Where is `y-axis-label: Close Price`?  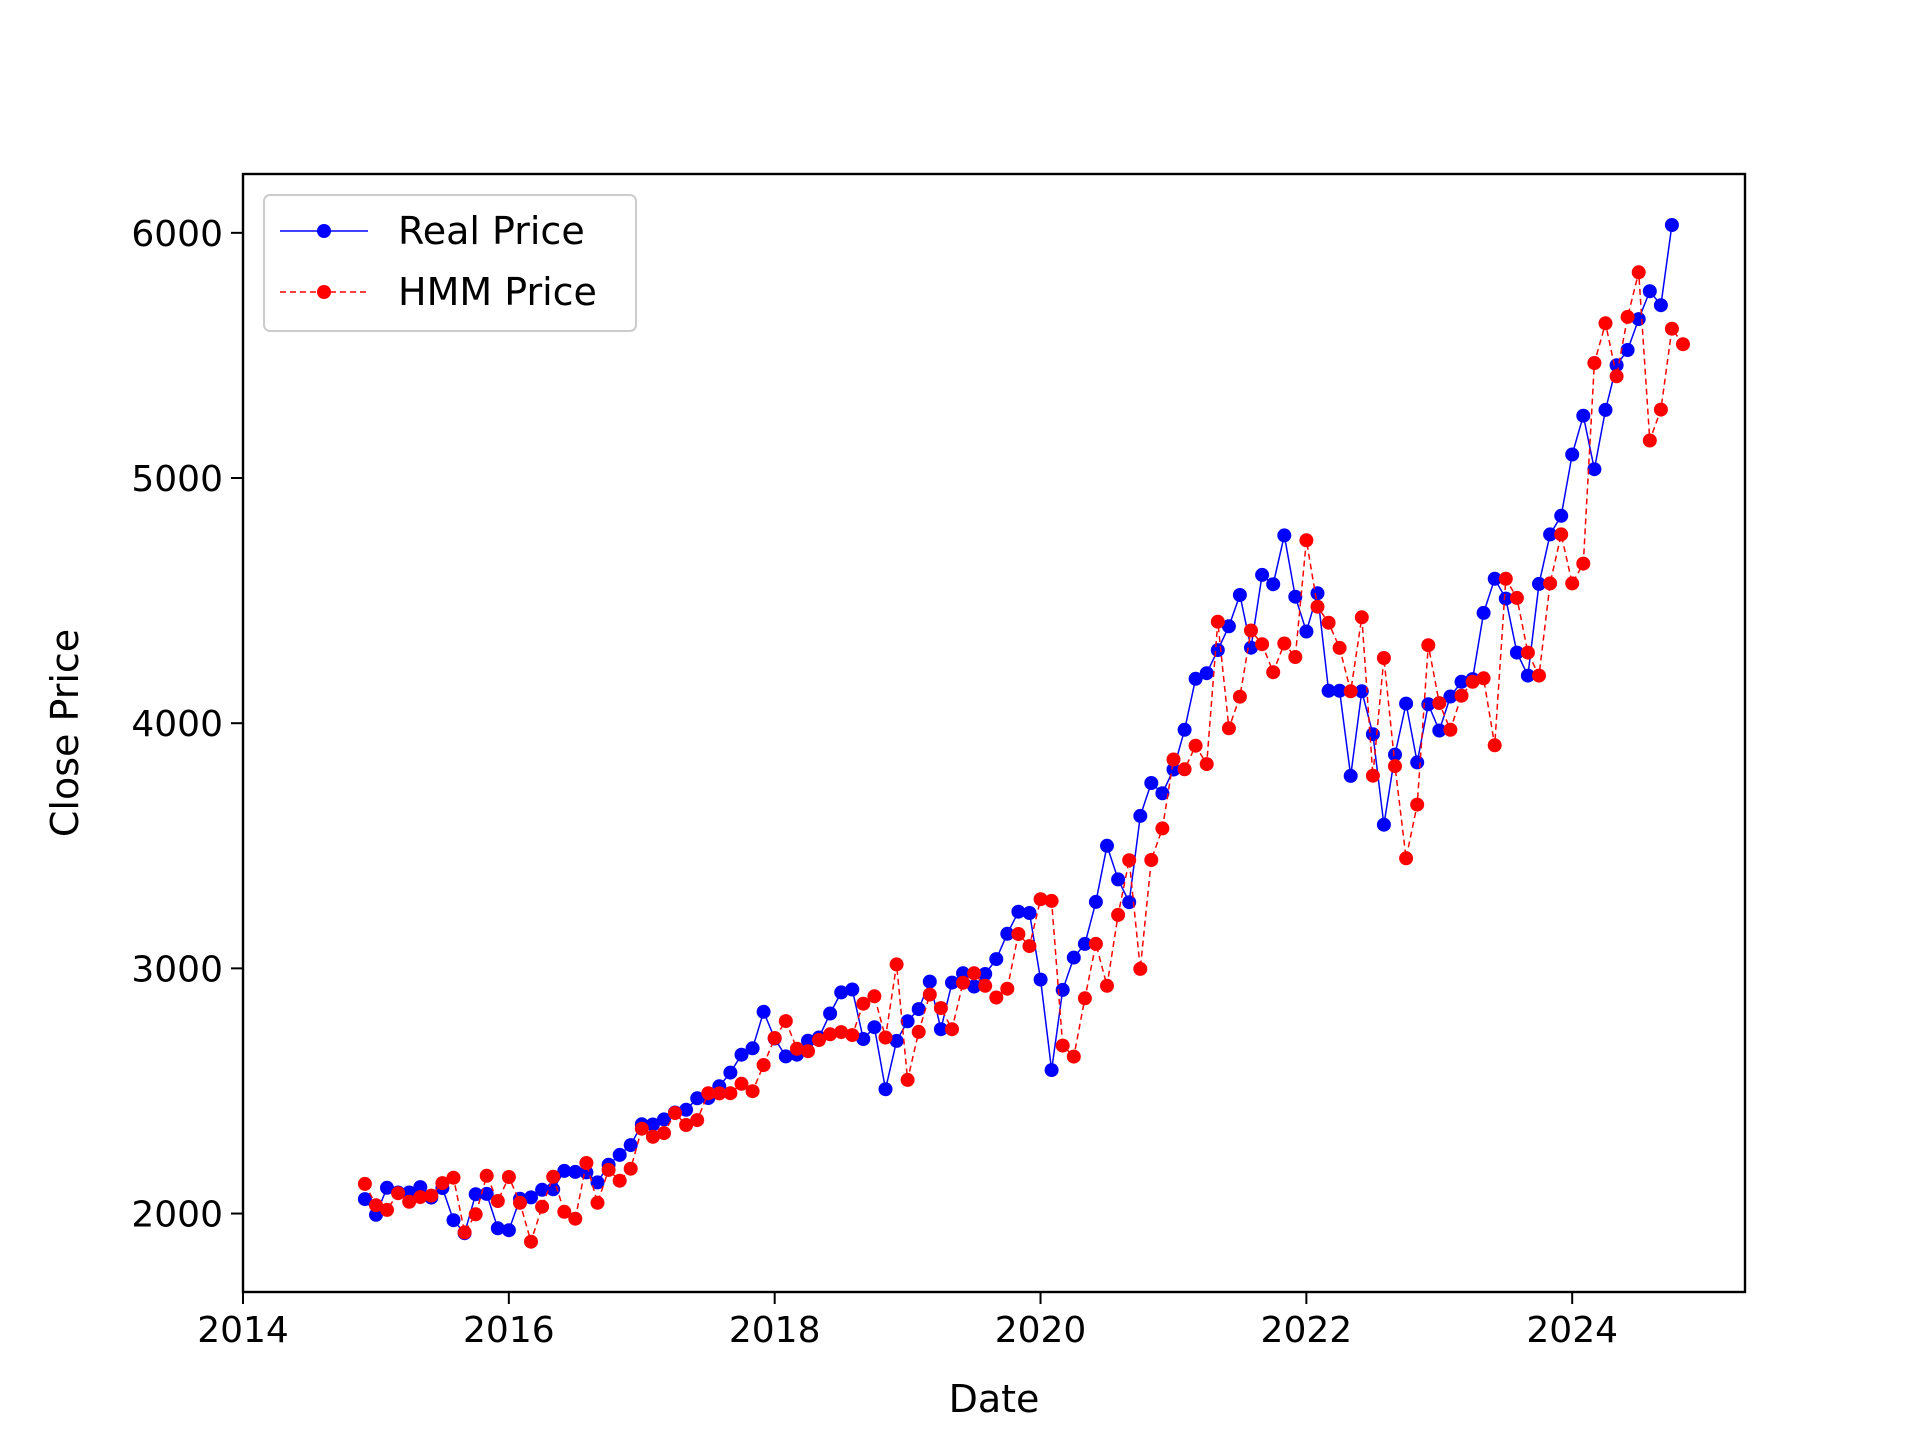 y-axis-label: Close Price is located at coordinates (65, 733).